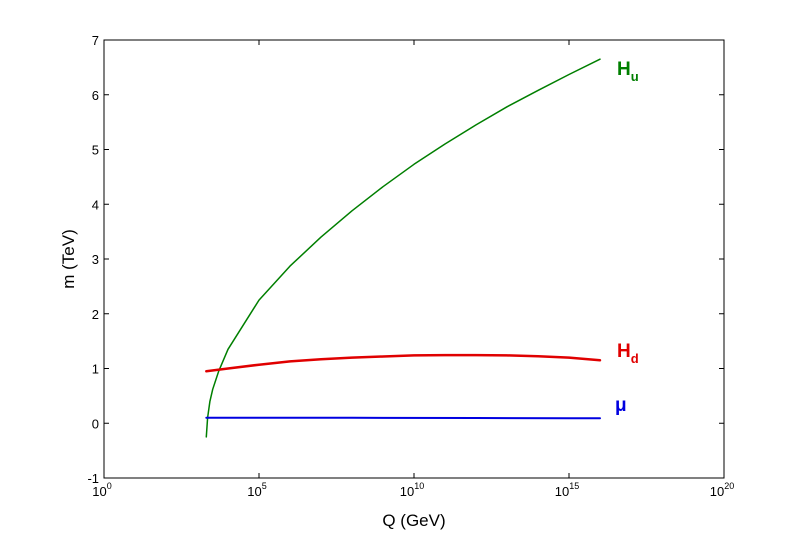 The width and height of the screenshot is (800, 538). What do you see at coordinates (93, 478) in the screenshot?
I see `y-tick-label: -1` at bounding box center [93, 478].